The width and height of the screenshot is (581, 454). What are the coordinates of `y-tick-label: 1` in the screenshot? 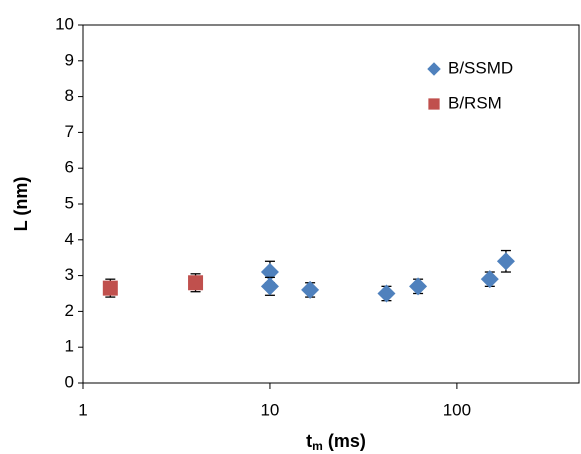 It's located at (69, 346).